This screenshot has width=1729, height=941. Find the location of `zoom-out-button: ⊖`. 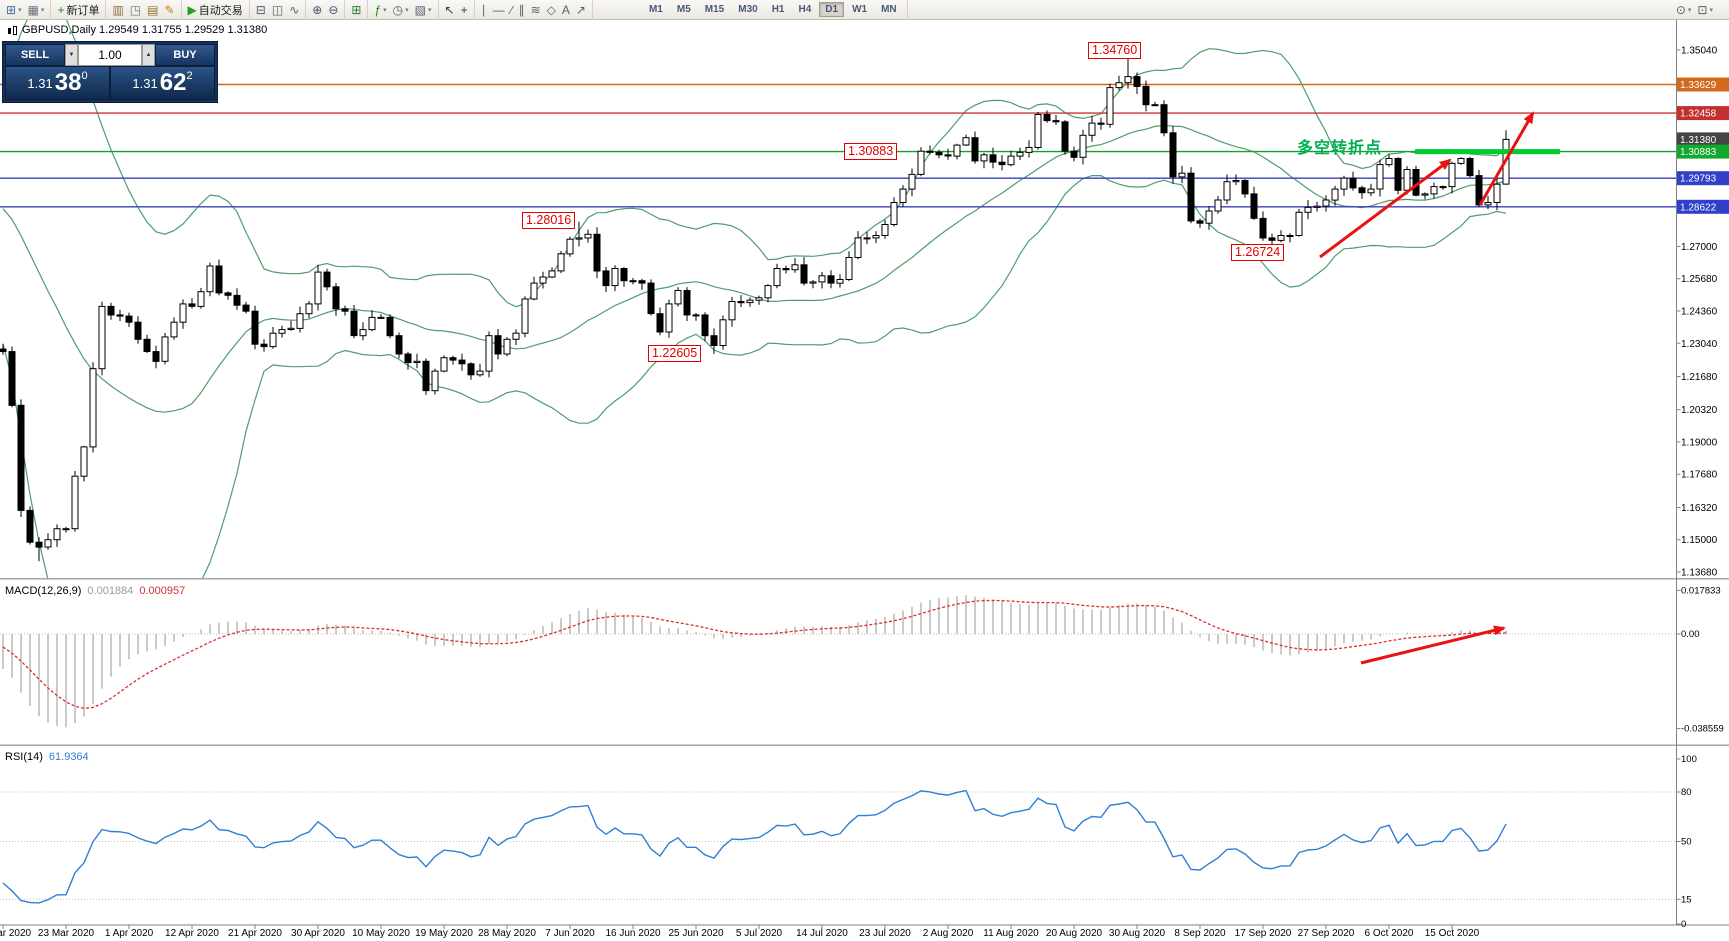

zoom-out-button: ⊖ is located at coordinates (333, 10).